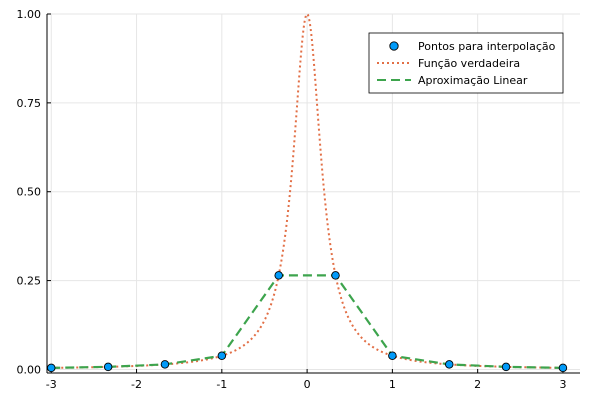 This screenshot has height=400, width=600. Describe the element at coordinates (29, 369) in the screenshot. I see `y-tick-label: 0.00` at that location.